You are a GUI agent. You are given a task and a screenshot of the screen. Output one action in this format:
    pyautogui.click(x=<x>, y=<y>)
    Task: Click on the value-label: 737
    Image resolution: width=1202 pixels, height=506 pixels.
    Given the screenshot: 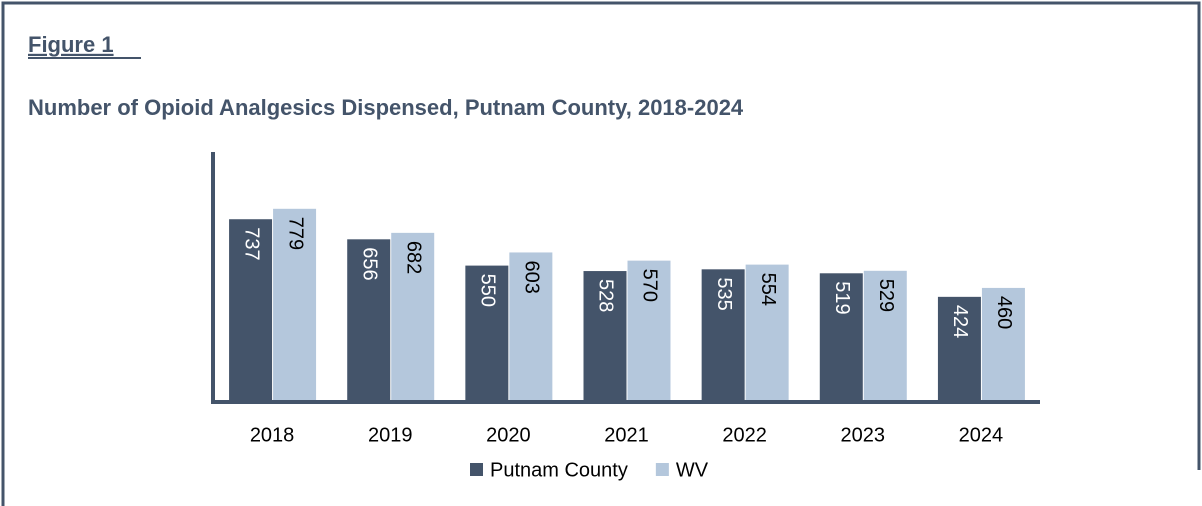 What is the action you would take?
    pyautogui.click(x=251, y=243)
    